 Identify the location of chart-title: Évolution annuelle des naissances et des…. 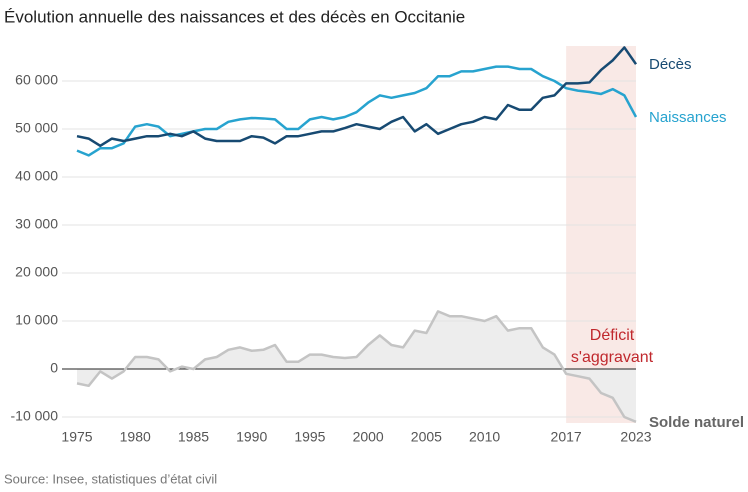
(234, 16).